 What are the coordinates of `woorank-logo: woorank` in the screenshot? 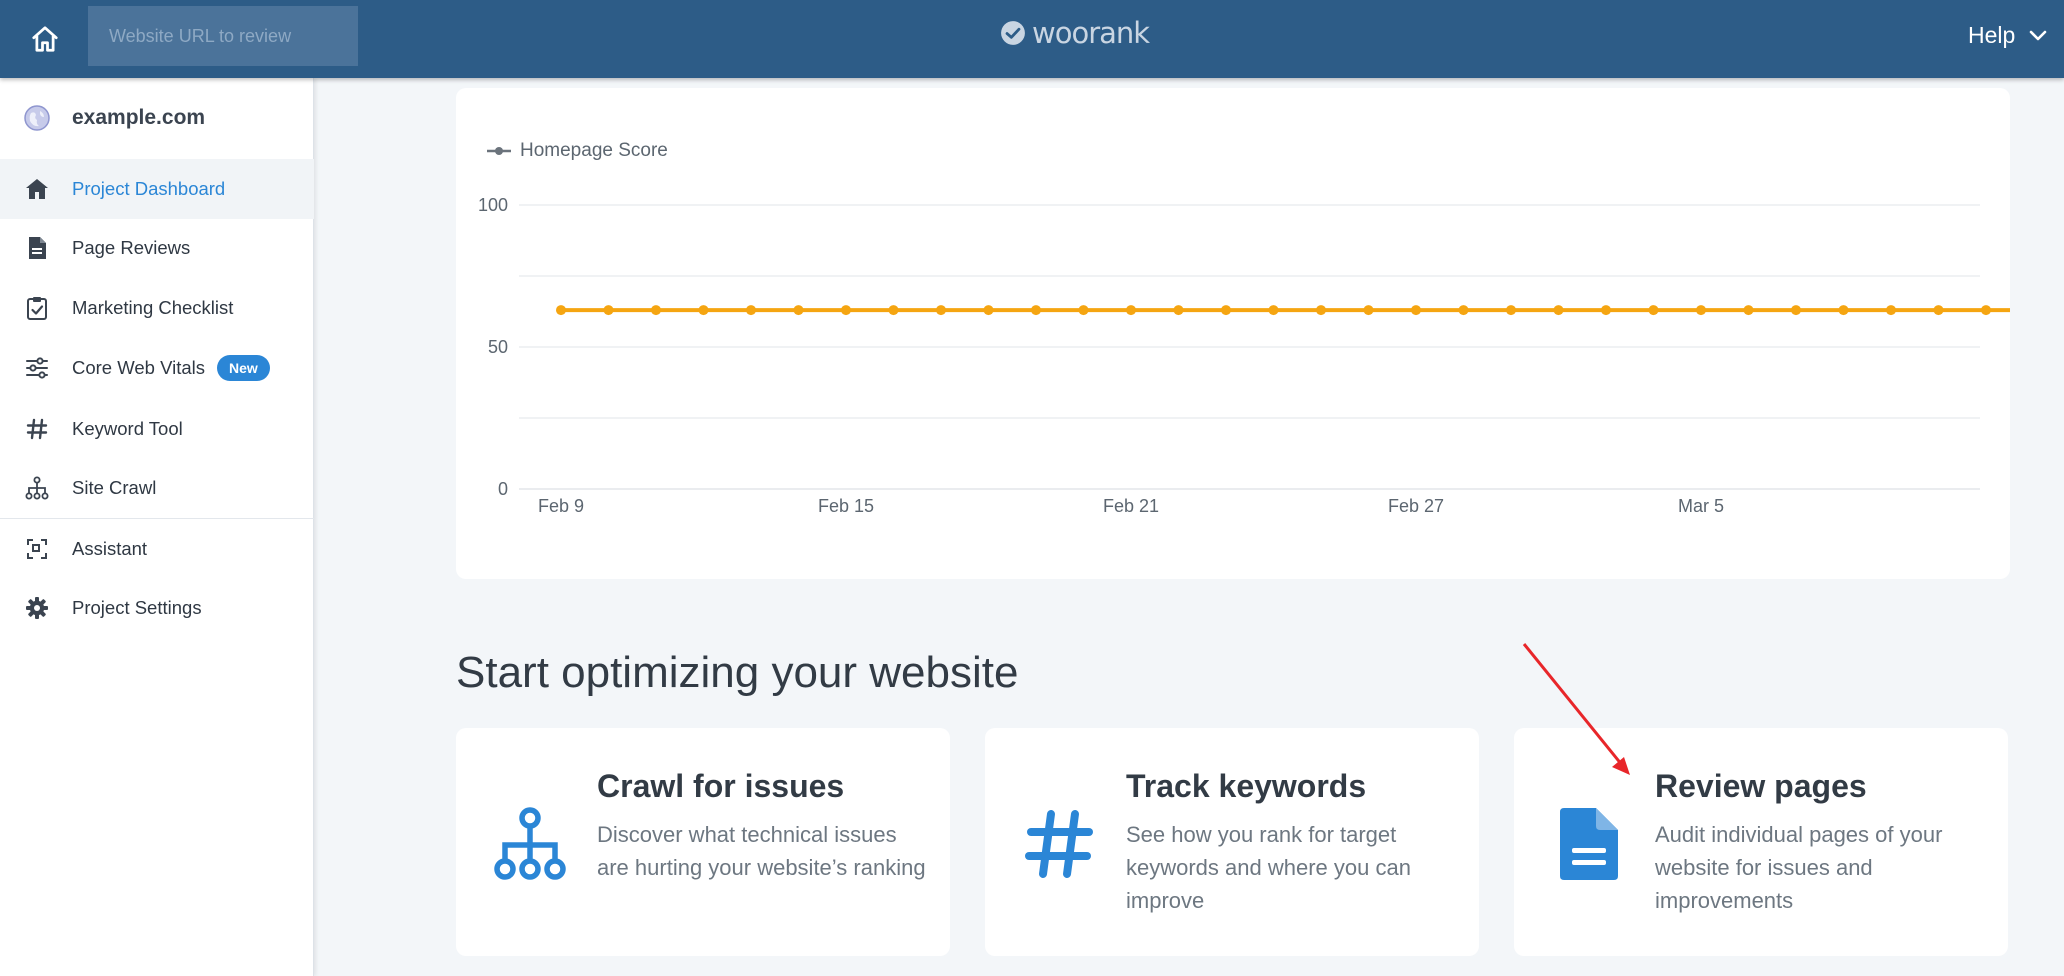 It's located at (1075, 33).